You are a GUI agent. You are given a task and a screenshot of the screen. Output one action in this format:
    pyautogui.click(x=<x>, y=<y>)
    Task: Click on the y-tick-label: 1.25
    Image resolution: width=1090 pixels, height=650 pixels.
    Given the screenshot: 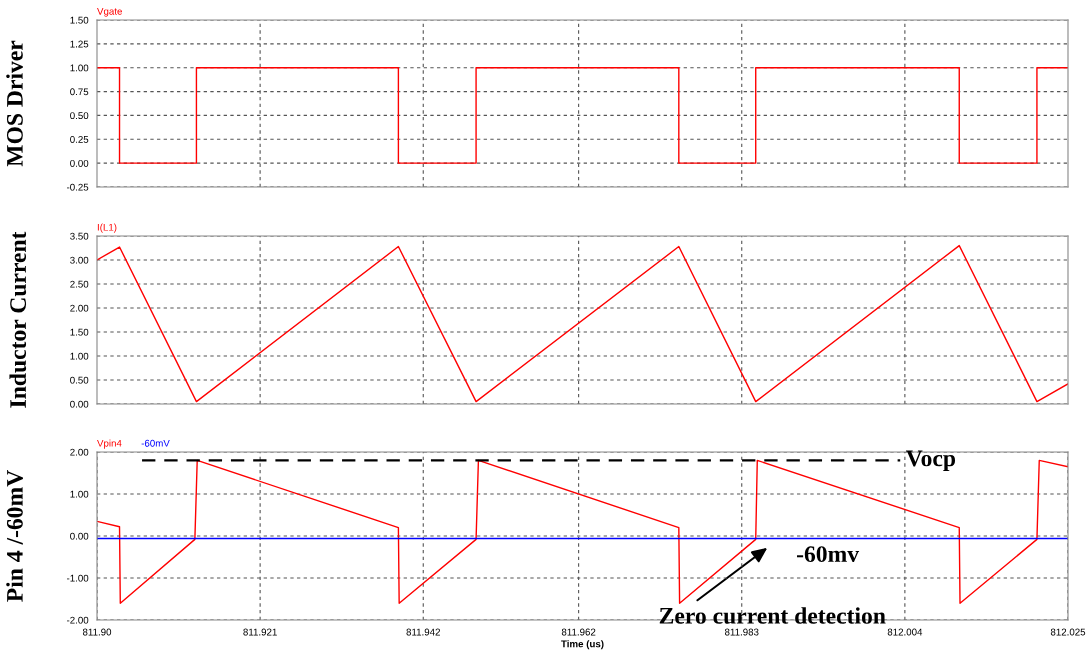 What is the action you would take?
    pyautogui.click(x=79, y=44)
    